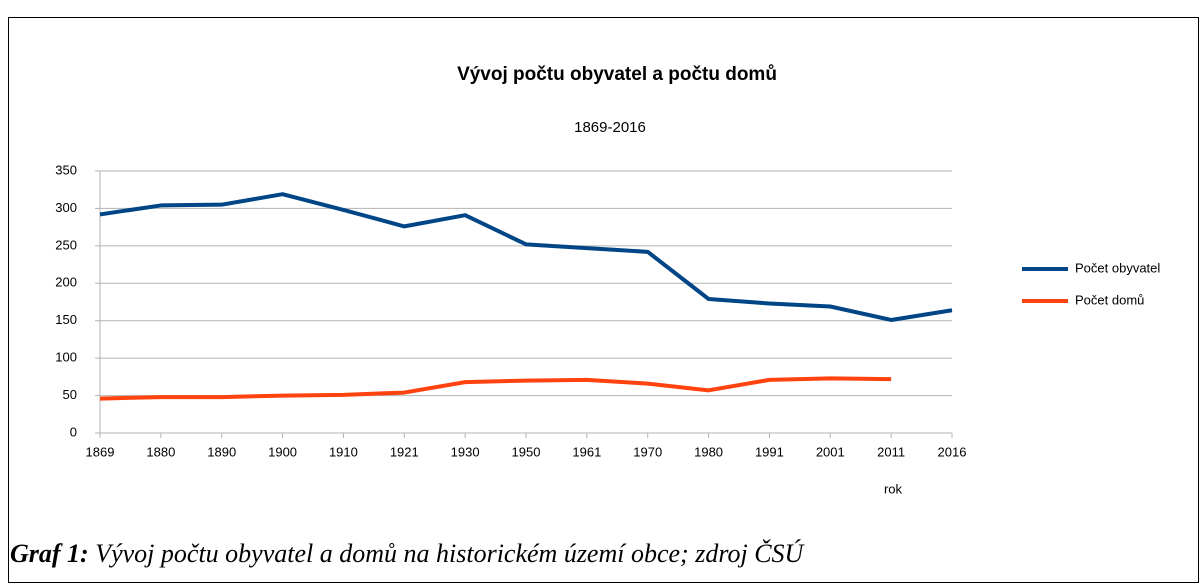  What do you see at coordinates (160, 451) in the screenshot?
I see `x-tick-label: 1880` at bounding box center [160, 451].